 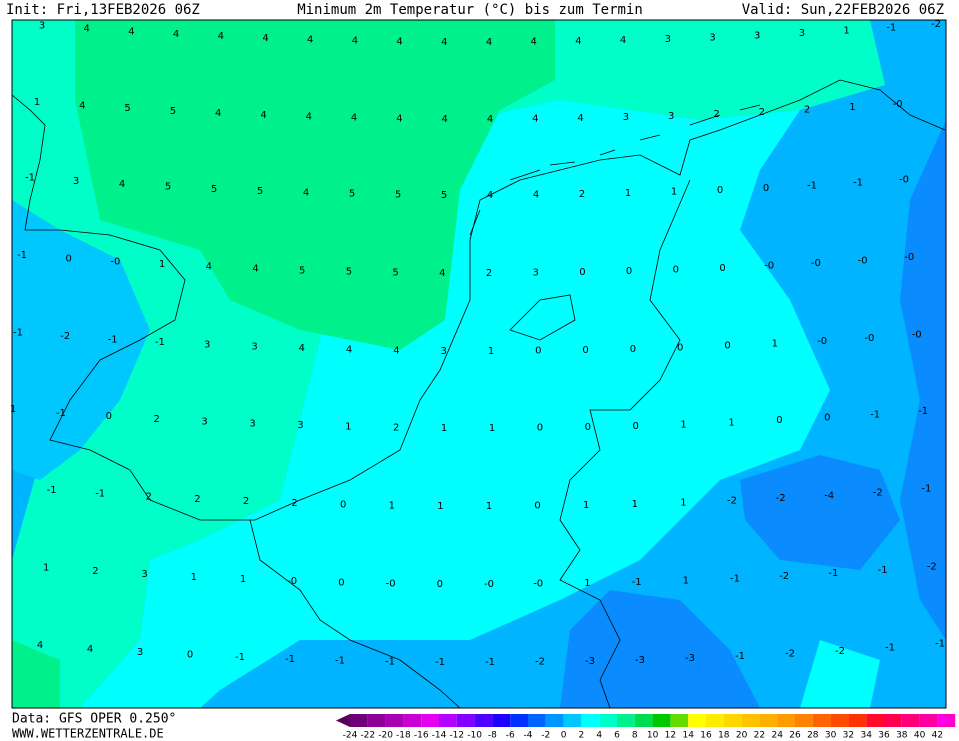 What do you see at coordinates (625, 443) in the screenshot?
I see `border` at bounding box center [625, 443].